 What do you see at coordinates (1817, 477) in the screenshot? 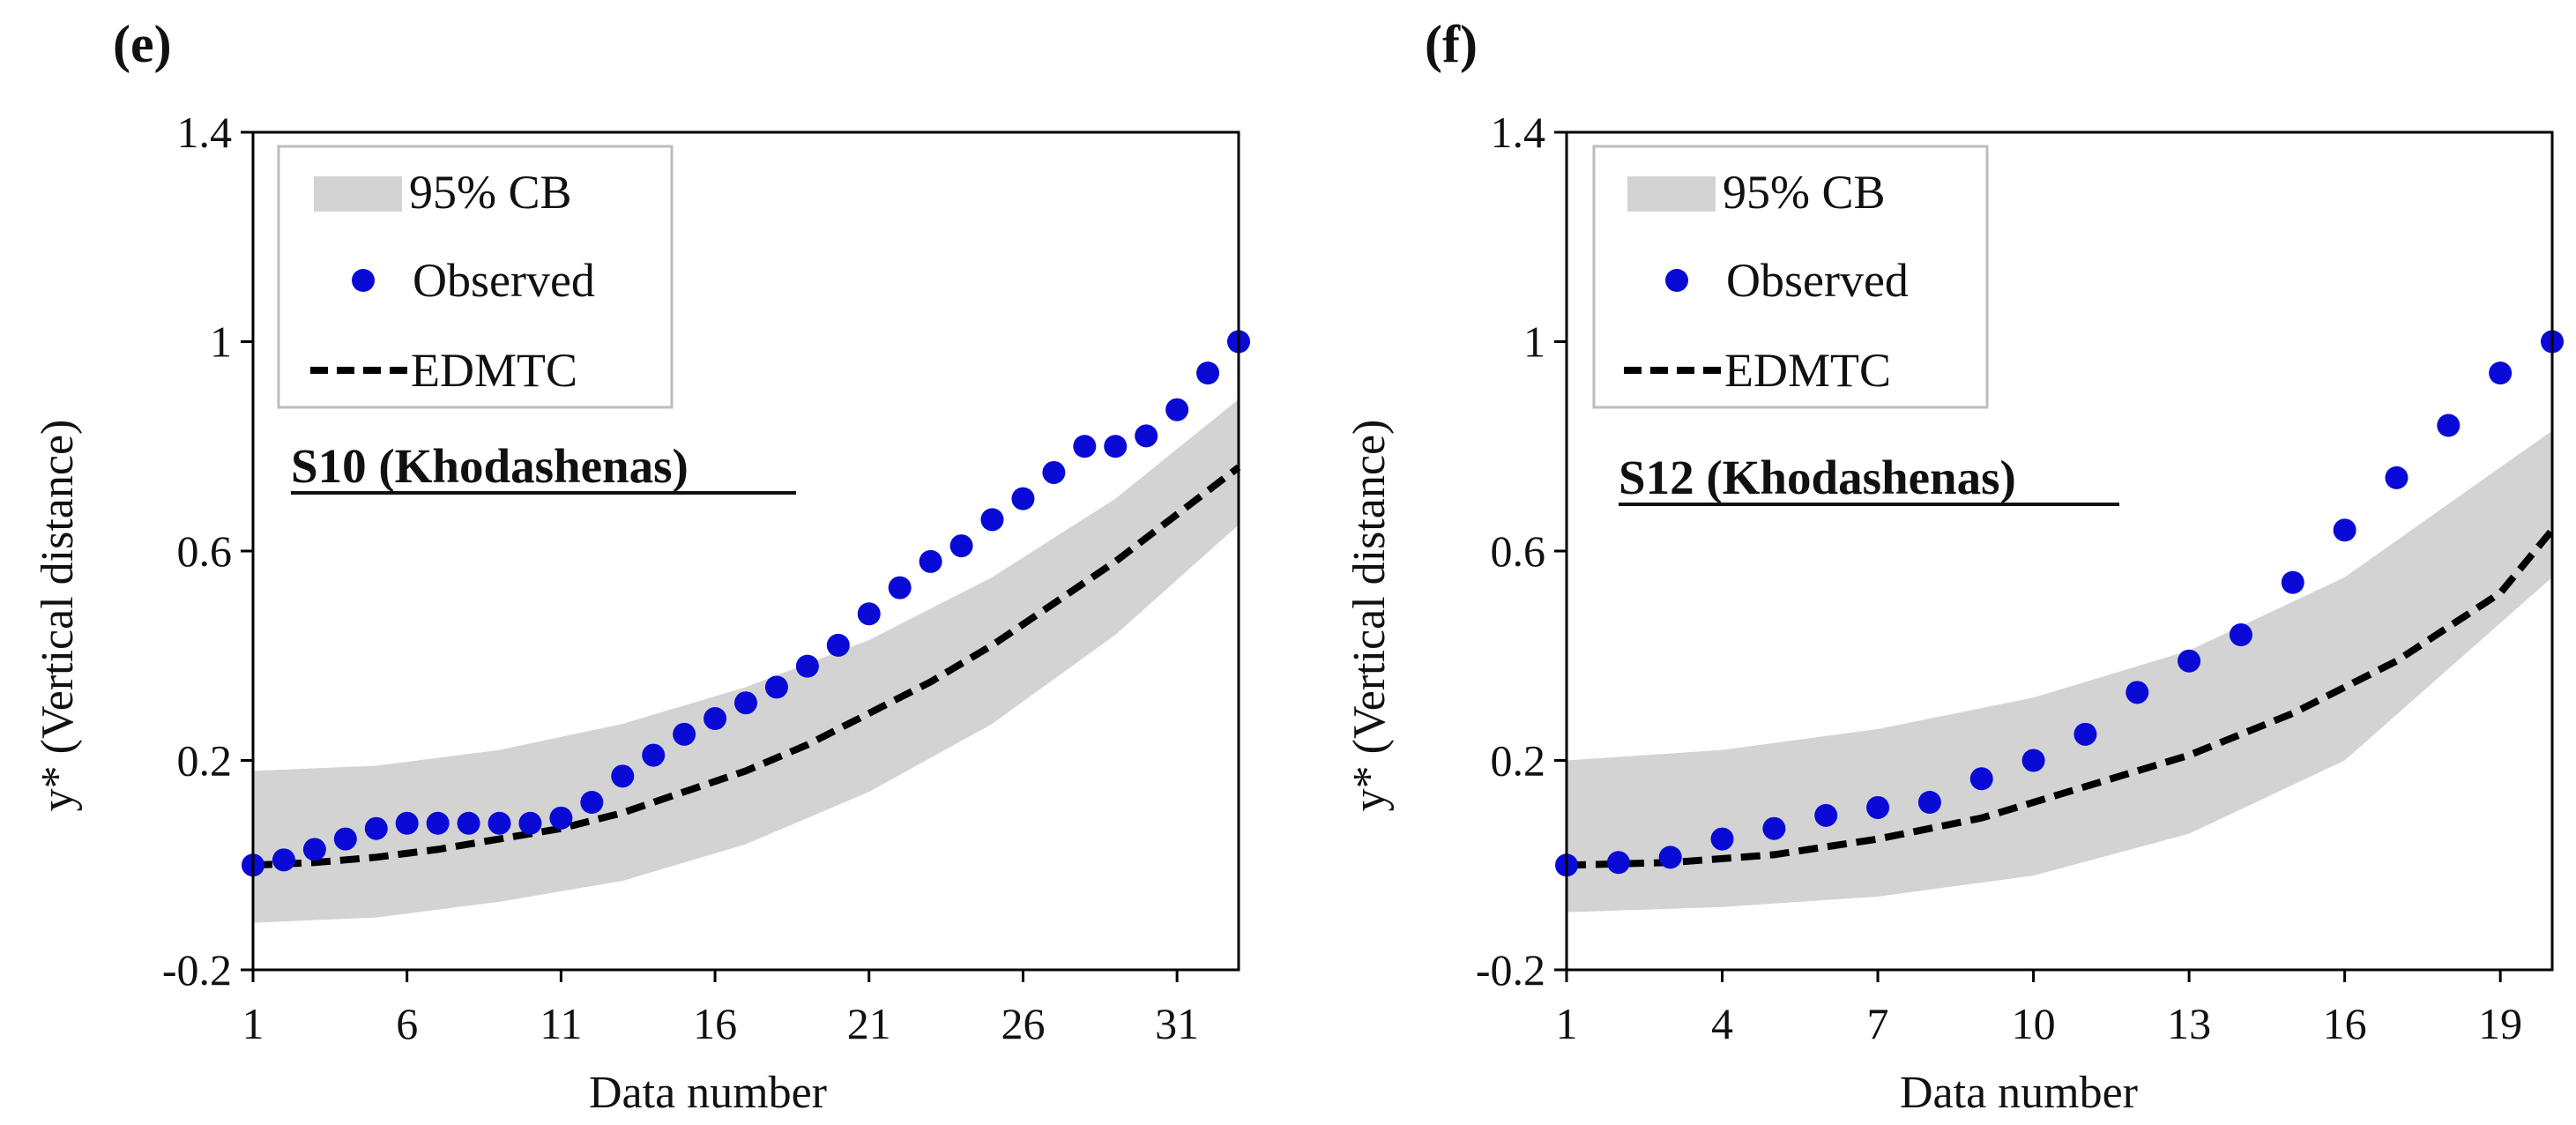
I see `station-label: S12 (Khodashenas)` at bounding box center [1817, 477].